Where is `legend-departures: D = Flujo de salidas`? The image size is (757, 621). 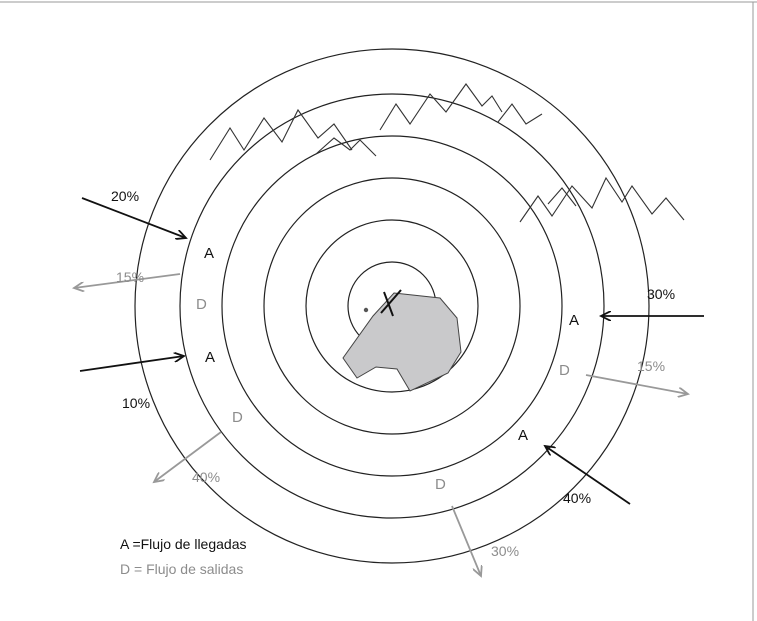 legend-departures: D = Flujo de salidas is located at coordinates (181, 569).